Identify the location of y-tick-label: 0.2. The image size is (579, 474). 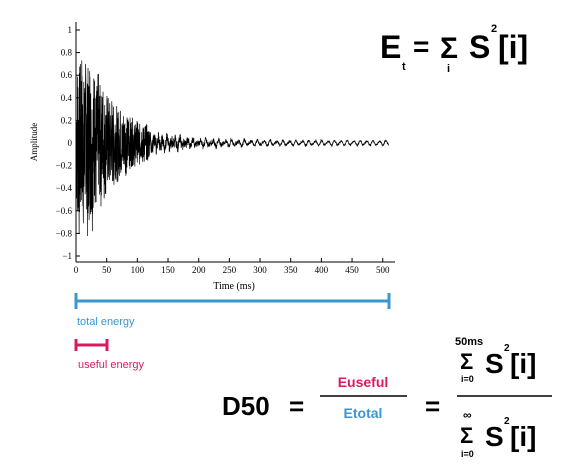
(66, 120).